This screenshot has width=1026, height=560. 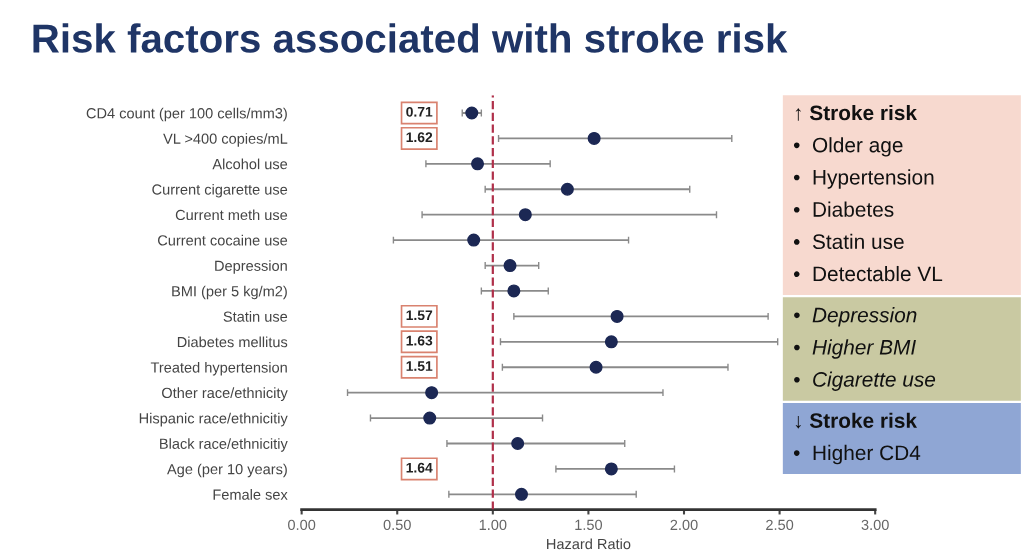 What do you see at coordinates (419, 137) in the screenshot?
I see `annotation: 1.62` at bounding box center [419, 137].